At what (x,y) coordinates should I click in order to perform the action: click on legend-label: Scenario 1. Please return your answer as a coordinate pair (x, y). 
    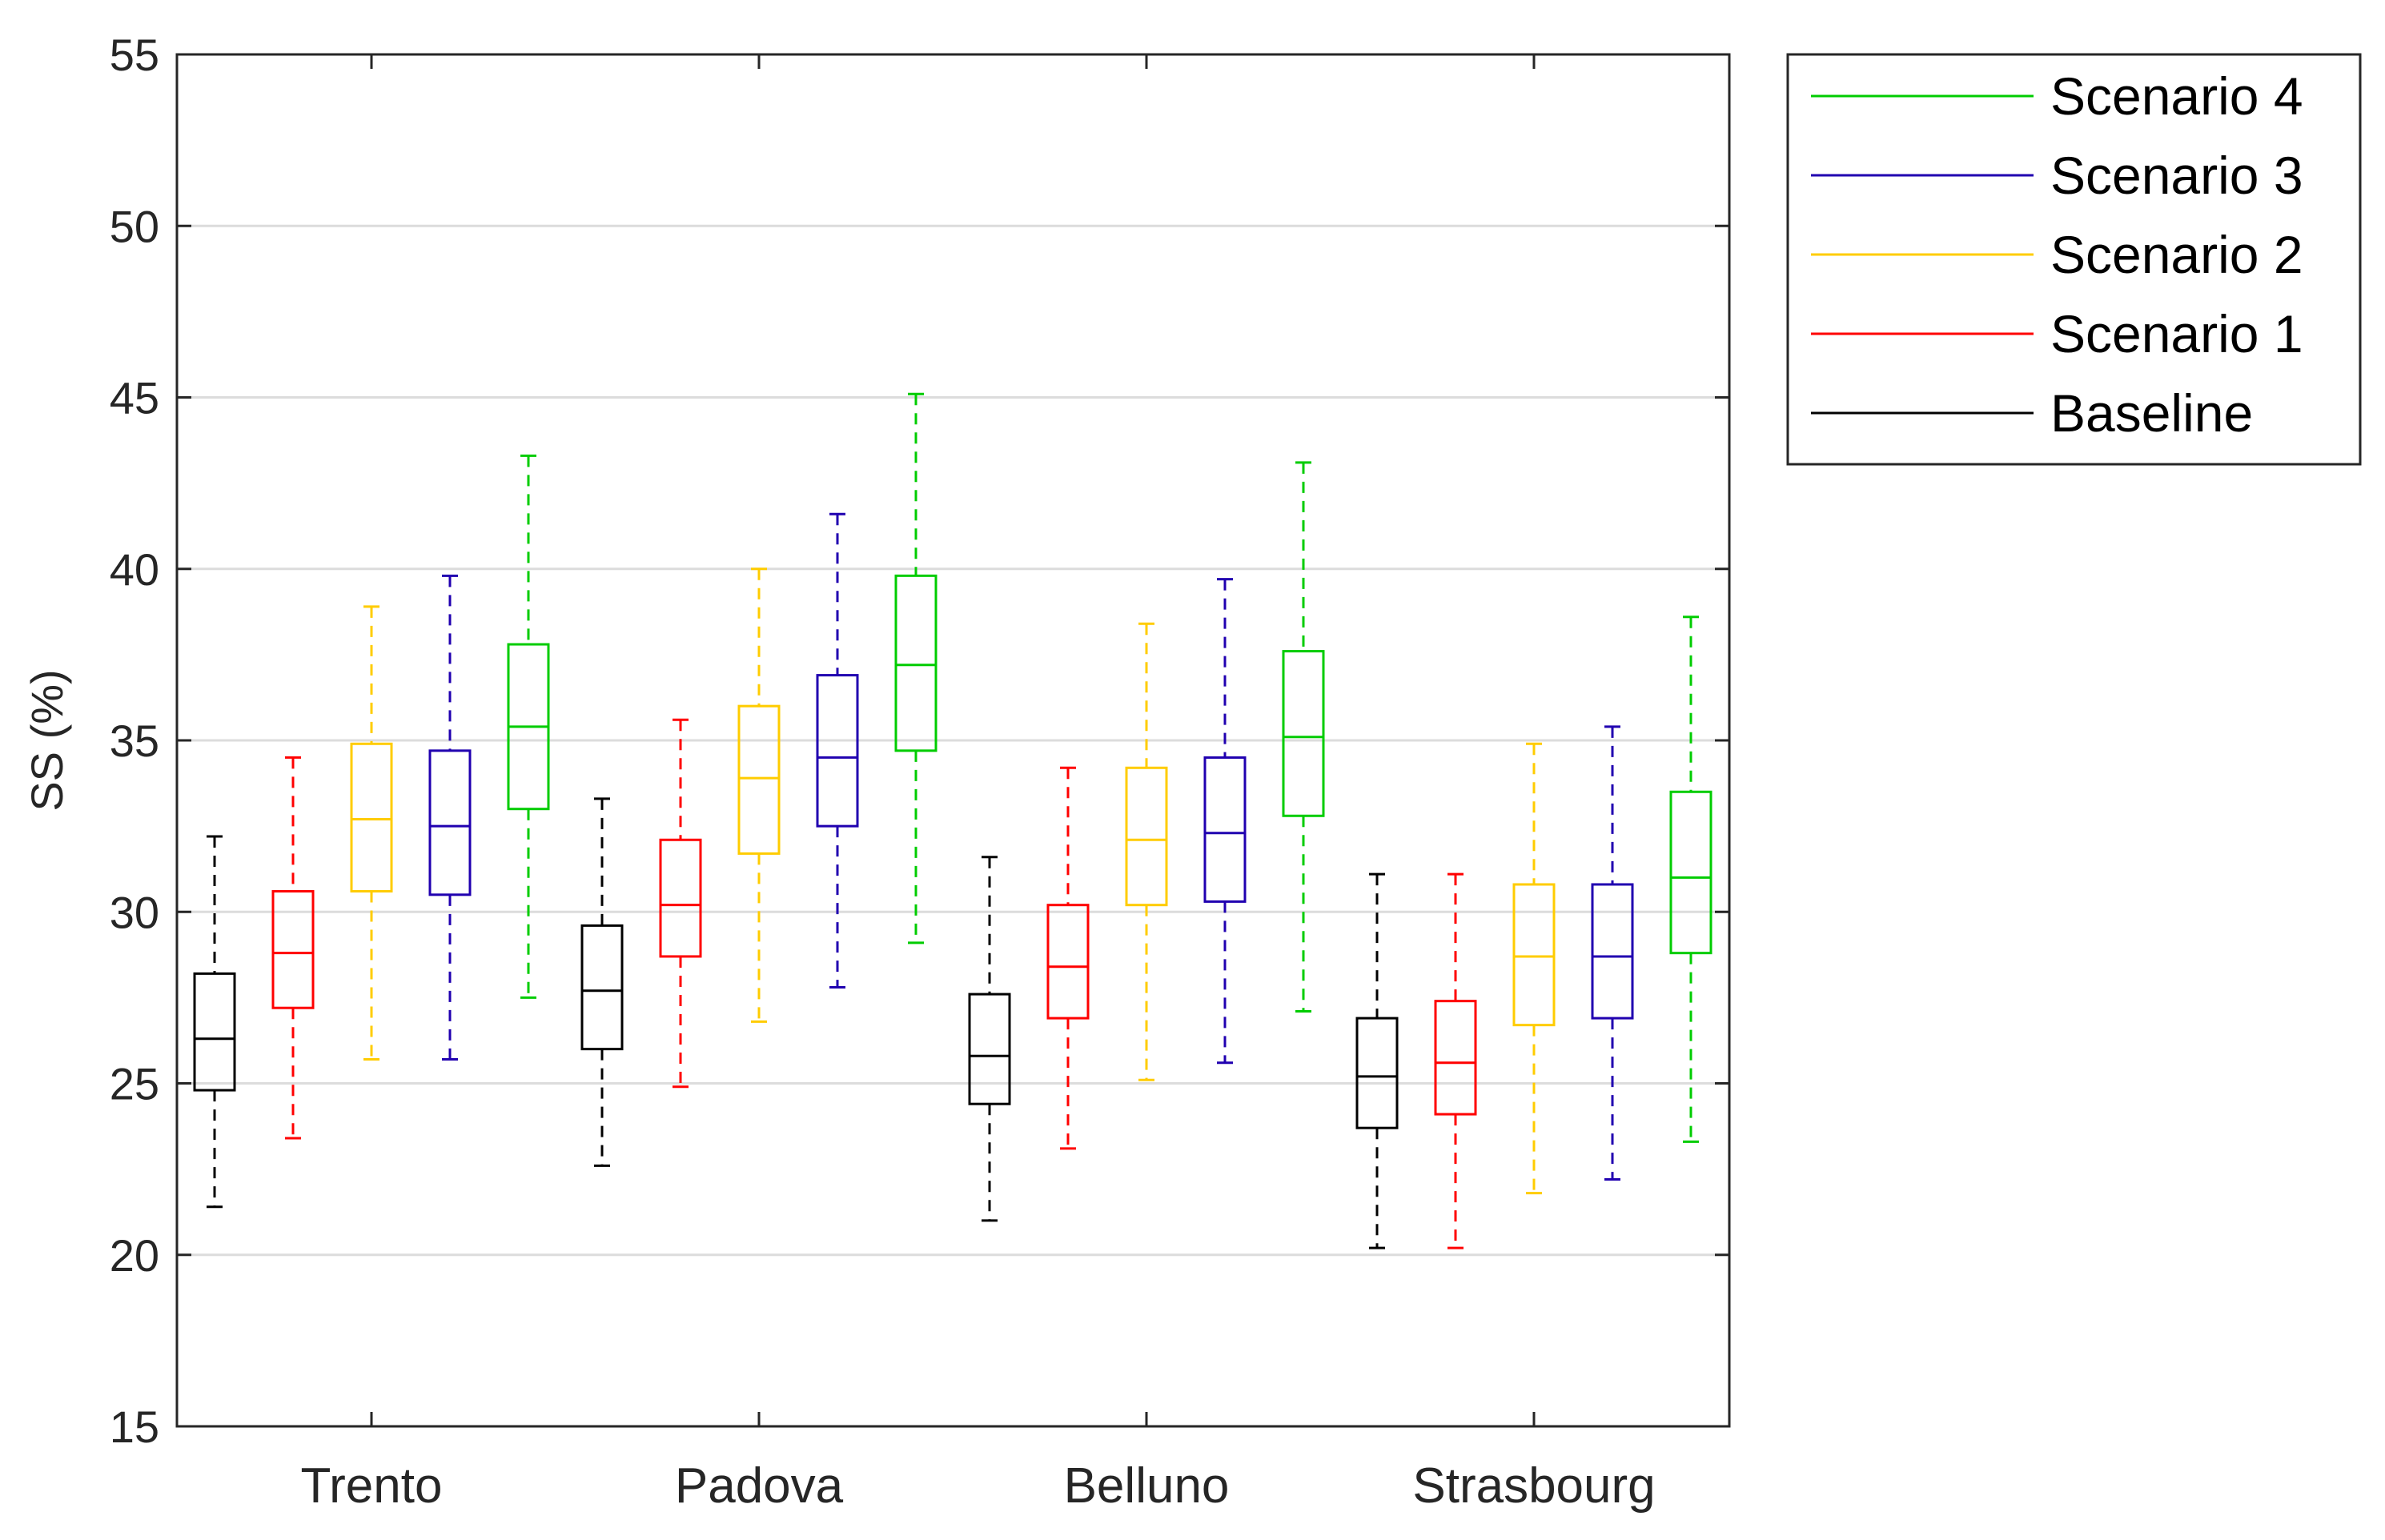
    Looking at the image, I should click on (2176, 334).